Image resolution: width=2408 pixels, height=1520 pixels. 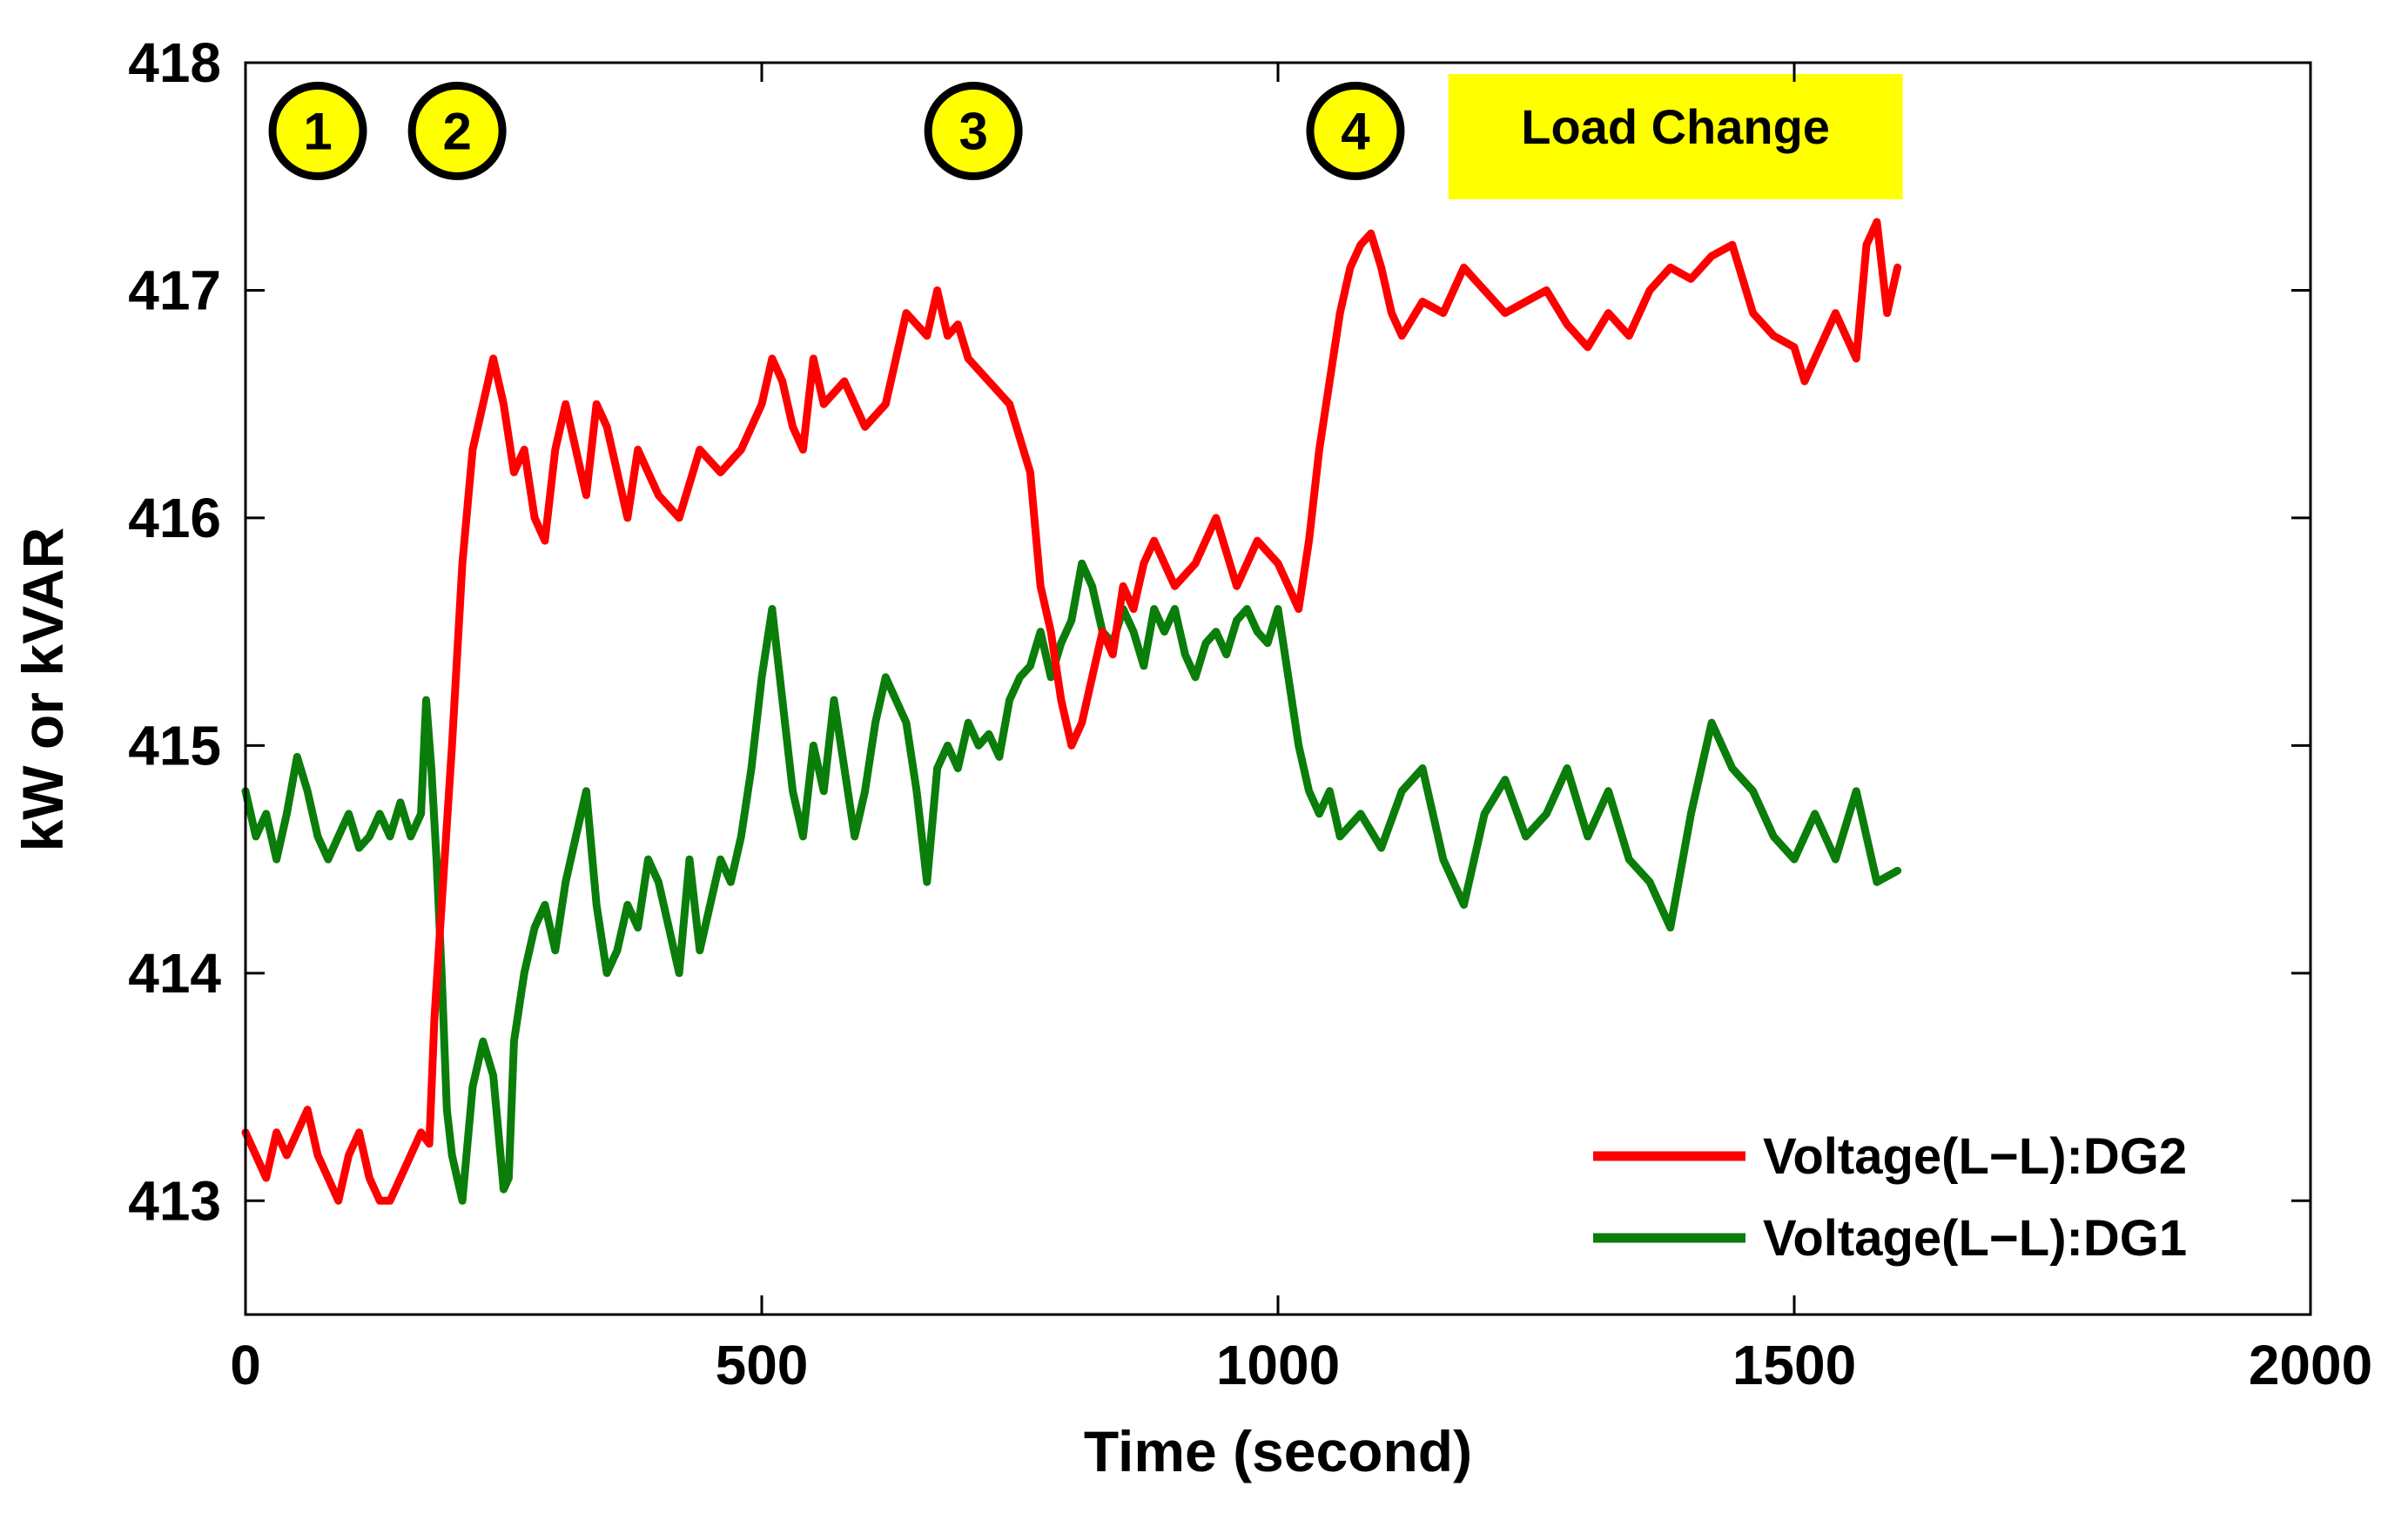 I want to click on y-tick-label: 413, so click(x=174, y=1200).